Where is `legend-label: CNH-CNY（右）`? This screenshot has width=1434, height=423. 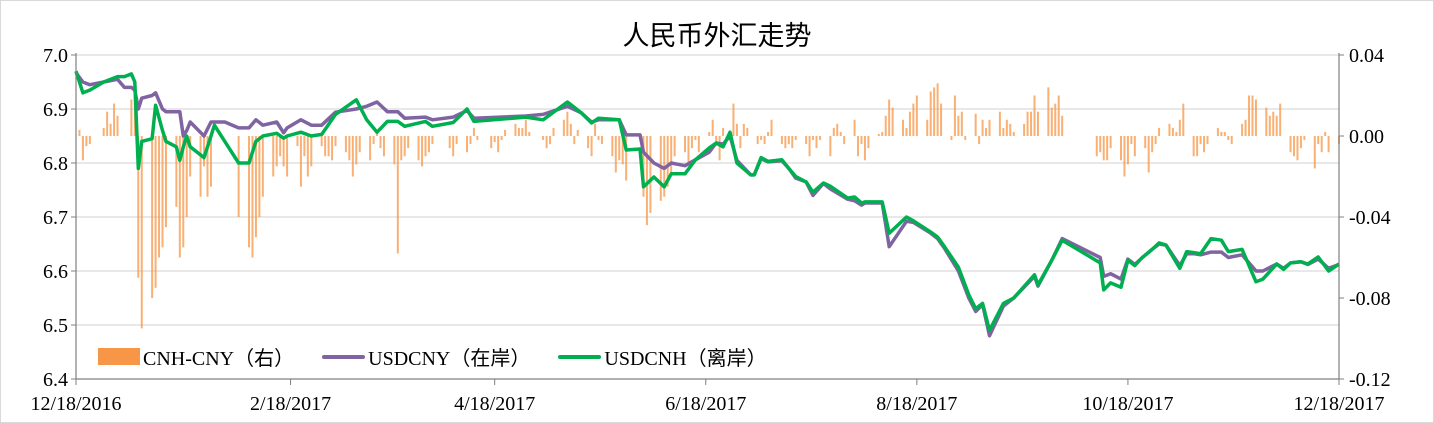
legend-label: CNH-CNY（右） is located at coordinates (219, 359).